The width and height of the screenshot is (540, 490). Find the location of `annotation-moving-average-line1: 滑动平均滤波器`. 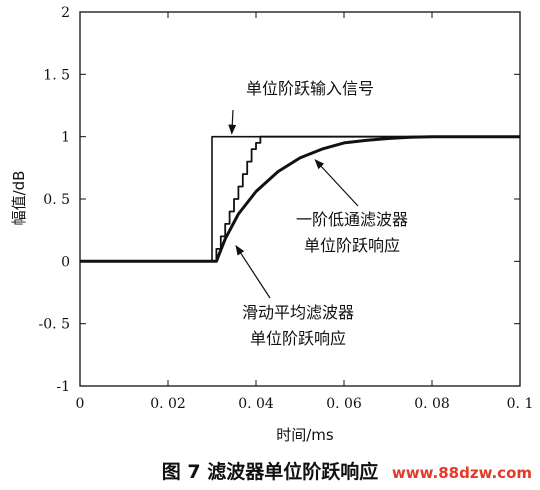

annotation-moving-average-line1: 滑动平均滤波器 is located at coordinates (298, 312).